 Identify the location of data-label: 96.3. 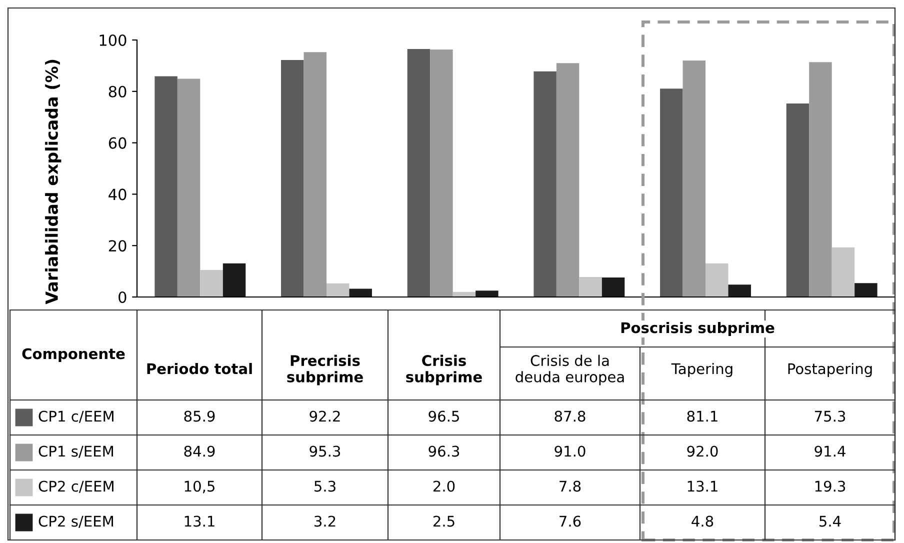
(444, 451).